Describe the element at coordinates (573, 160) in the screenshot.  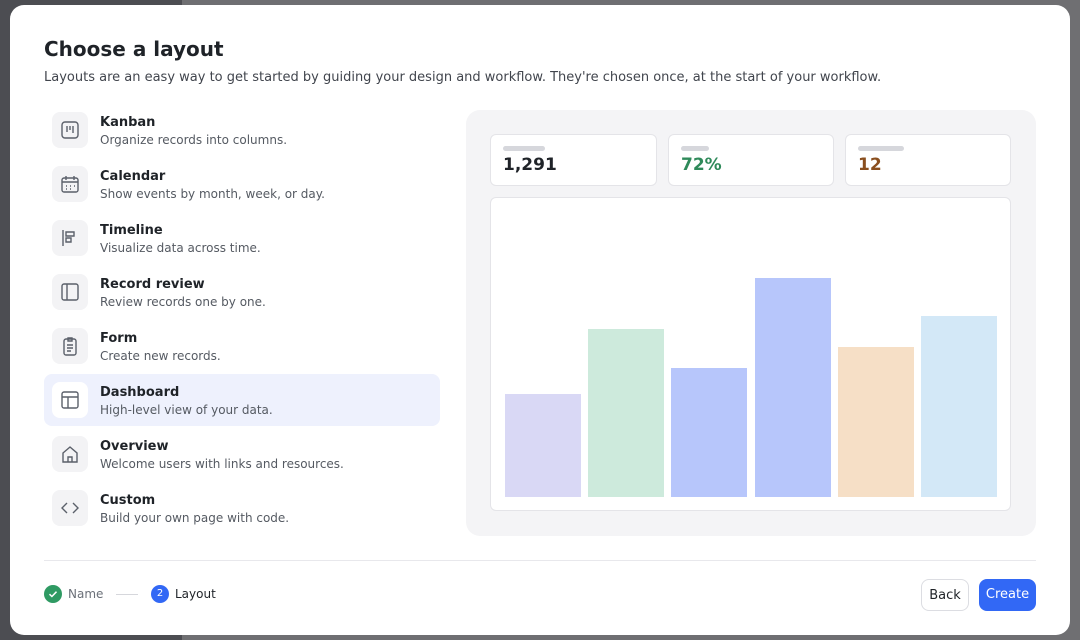
I see `stat-card: 1,291` at that location.